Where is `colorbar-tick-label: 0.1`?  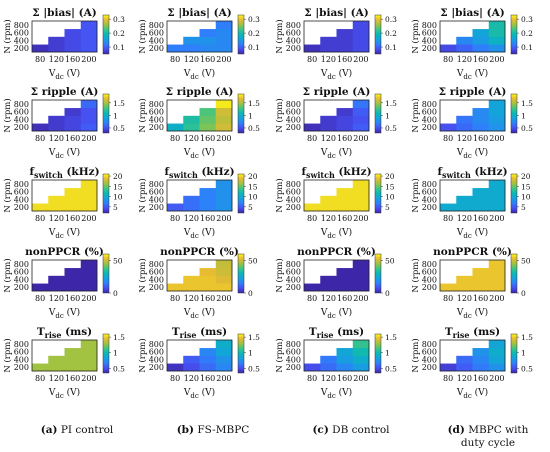 colorbar-tick-label: 0.1 is located at coordinates (391, 47).